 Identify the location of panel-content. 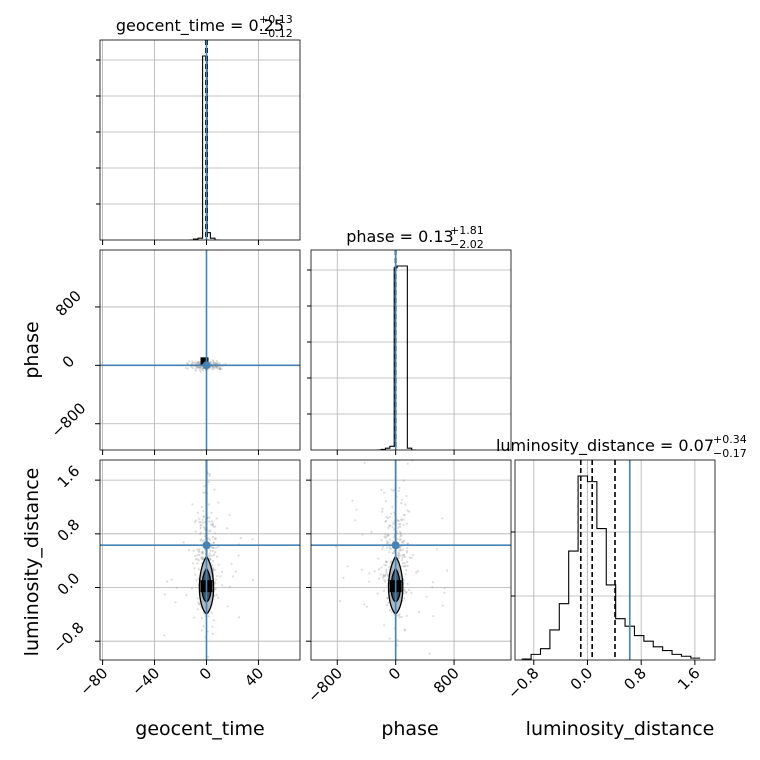
(411, 560).